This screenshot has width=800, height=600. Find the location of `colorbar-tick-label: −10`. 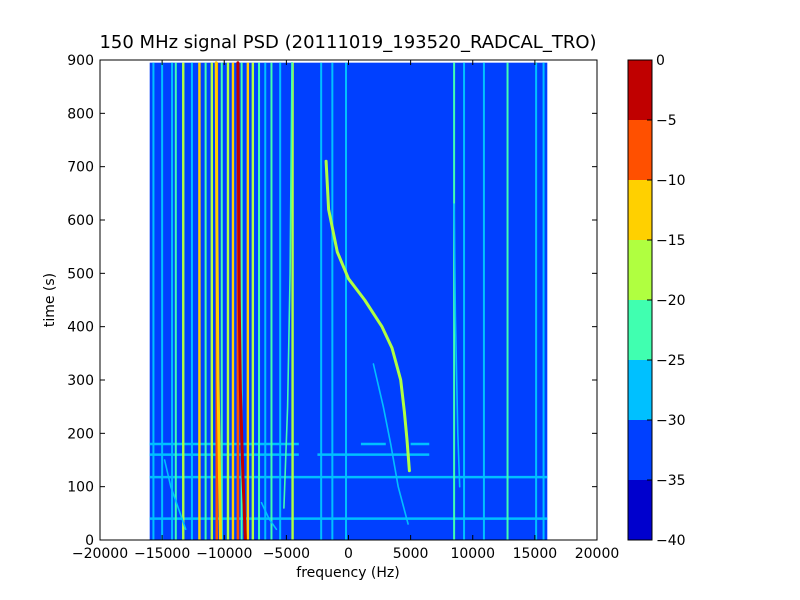

colorbar-tick-label: −10 is located at coordinates (671, 181).